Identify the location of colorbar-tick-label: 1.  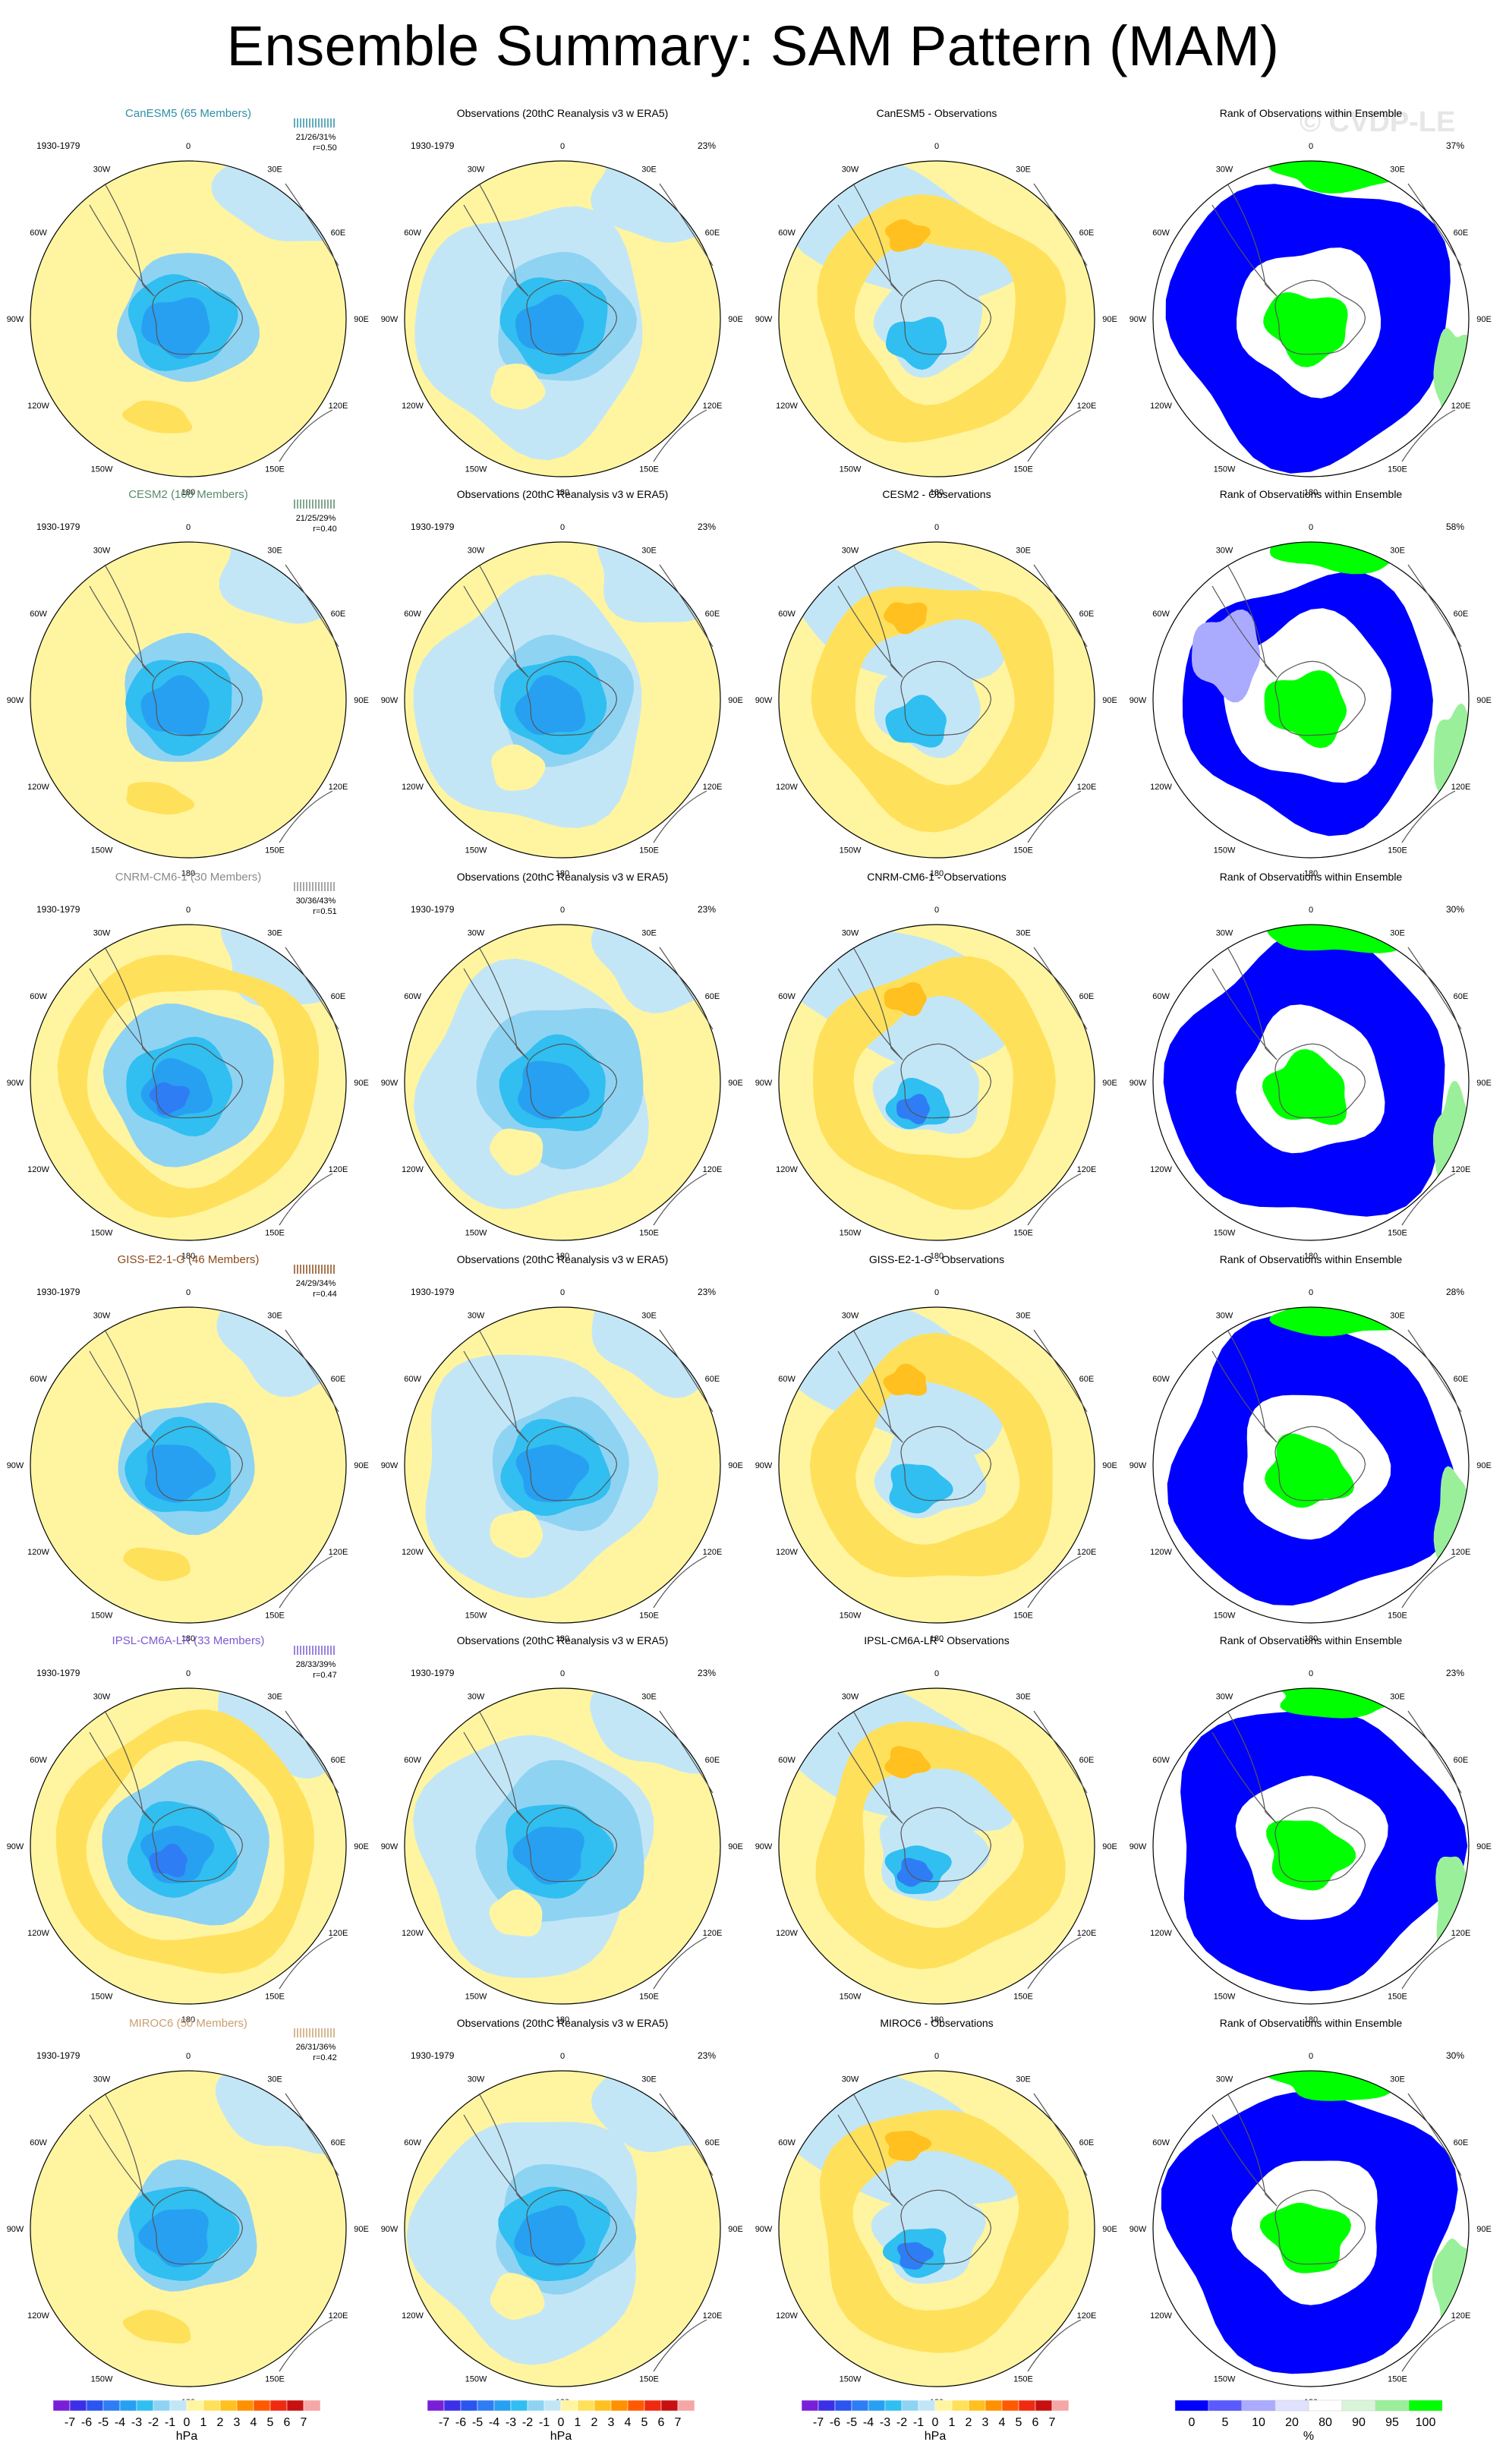
(203, 2422).